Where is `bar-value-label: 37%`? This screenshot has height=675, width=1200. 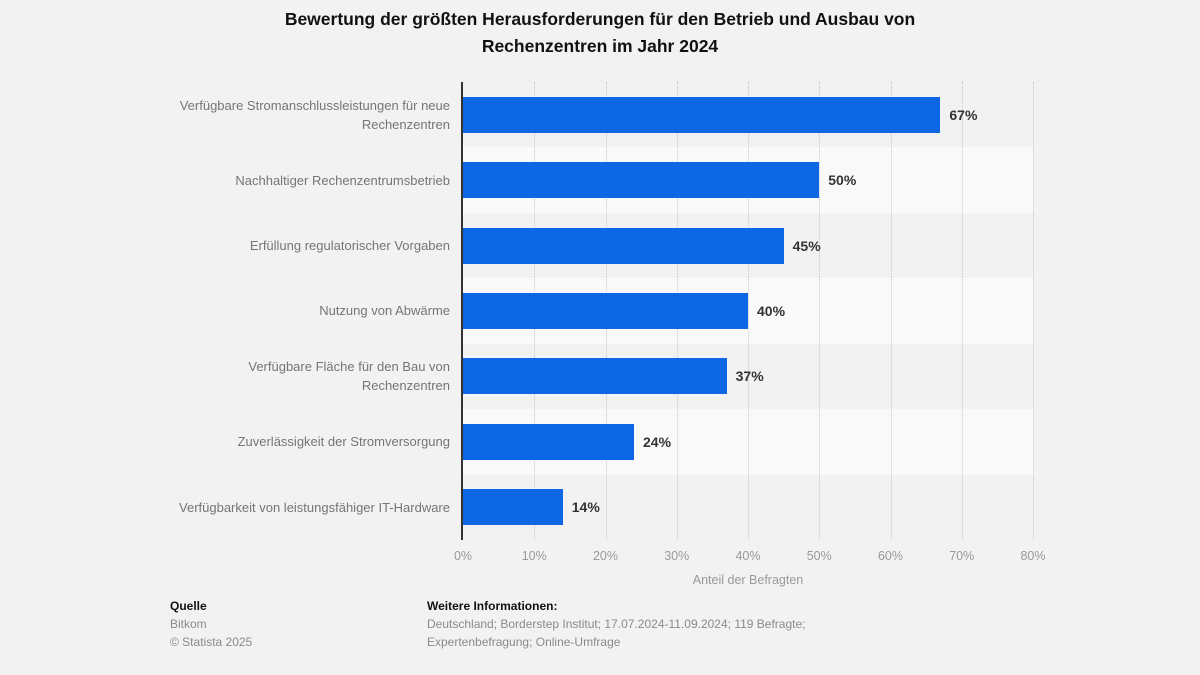 bar-value-label: 37% is located at coordinates (749, 376).